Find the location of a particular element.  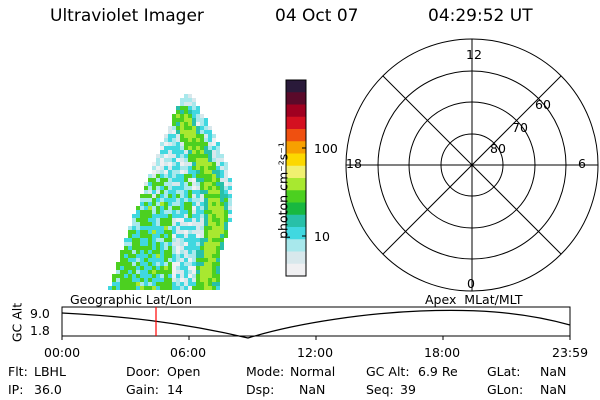

time-label: 04:29:52 UT is located at coordinates (480, 16).